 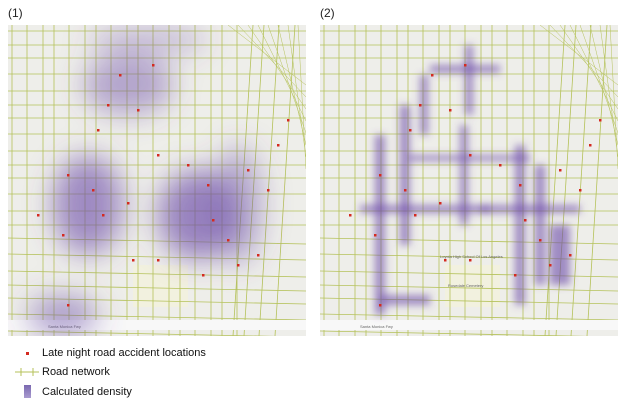 I want to click on legend-accidents: Late night road accident locations, so click(x=109, y=353).